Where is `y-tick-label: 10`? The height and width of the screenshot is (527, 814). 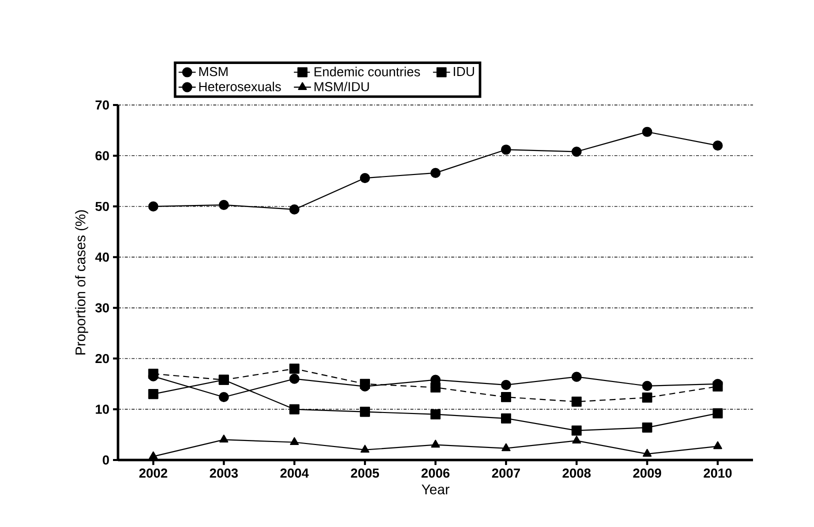 y-tick-label: 10 is located at coordinates (102, 409).